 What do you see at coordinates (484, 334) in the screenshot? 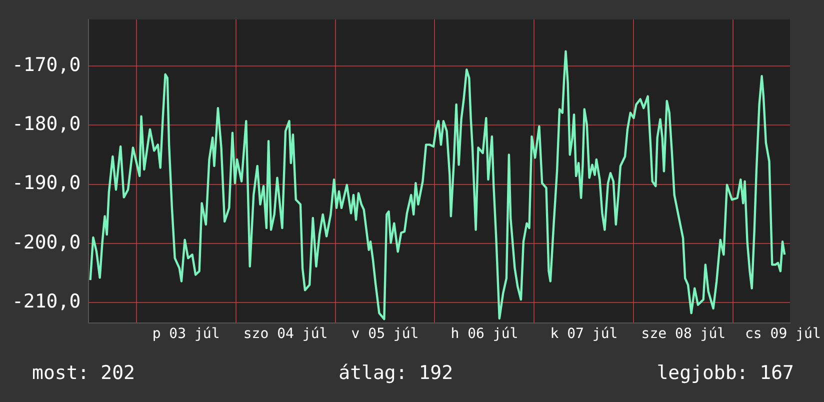
I see `x-tick-label: h 06 júl` at bounding box center [484, 334].